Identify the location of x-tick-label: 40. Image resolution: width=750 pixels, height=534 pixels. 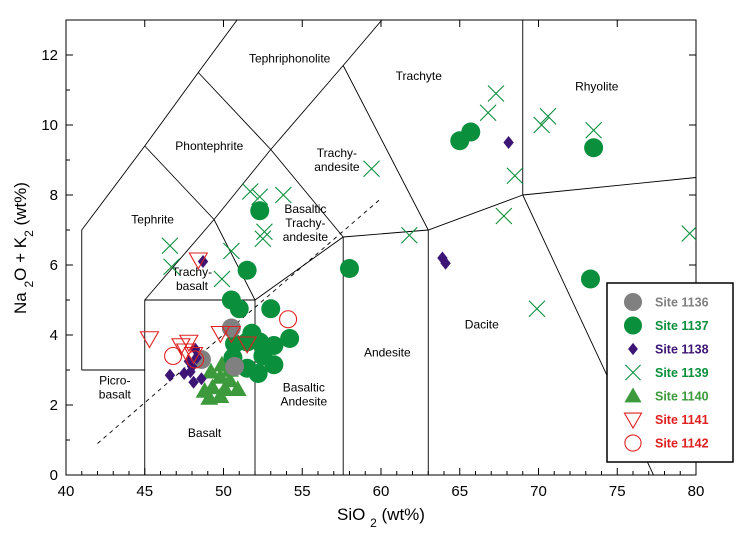
(66, 491).